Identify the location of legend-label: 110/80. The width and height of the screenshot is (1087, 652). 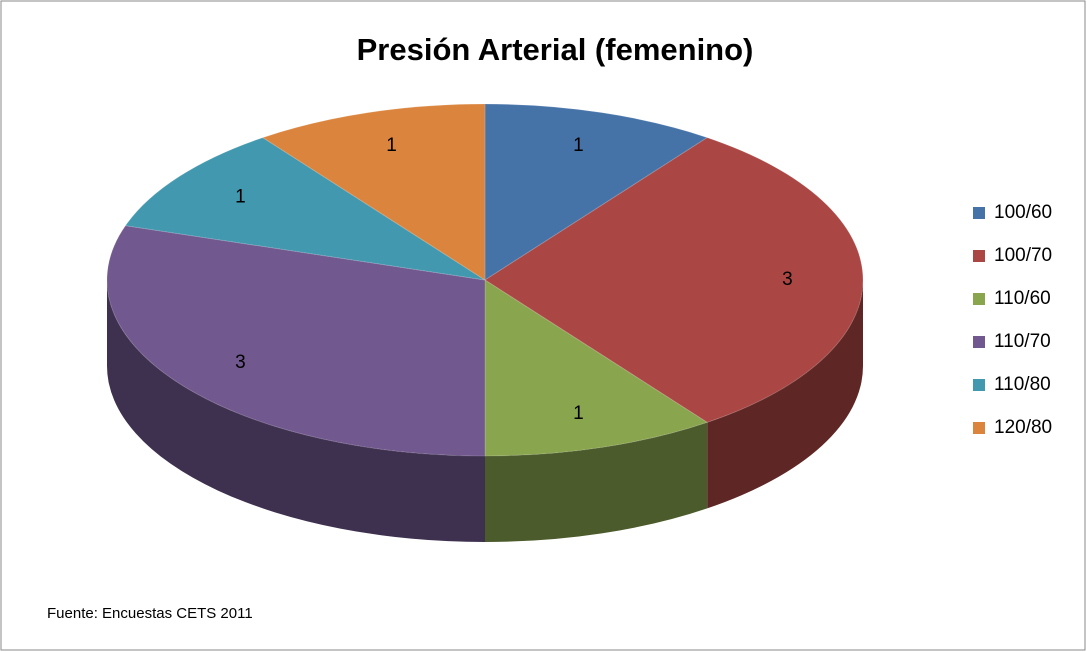
(1022, 384).